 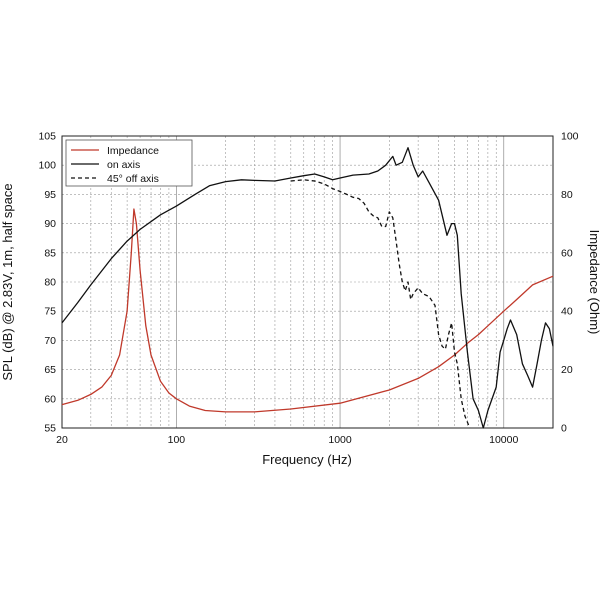 What do you see at coordinates (7, 281) in the screenshot?
I see `y-axis-left-label: SPL (dB) @ 2.83V, 1m, half space` at bounding box center [7, 281].